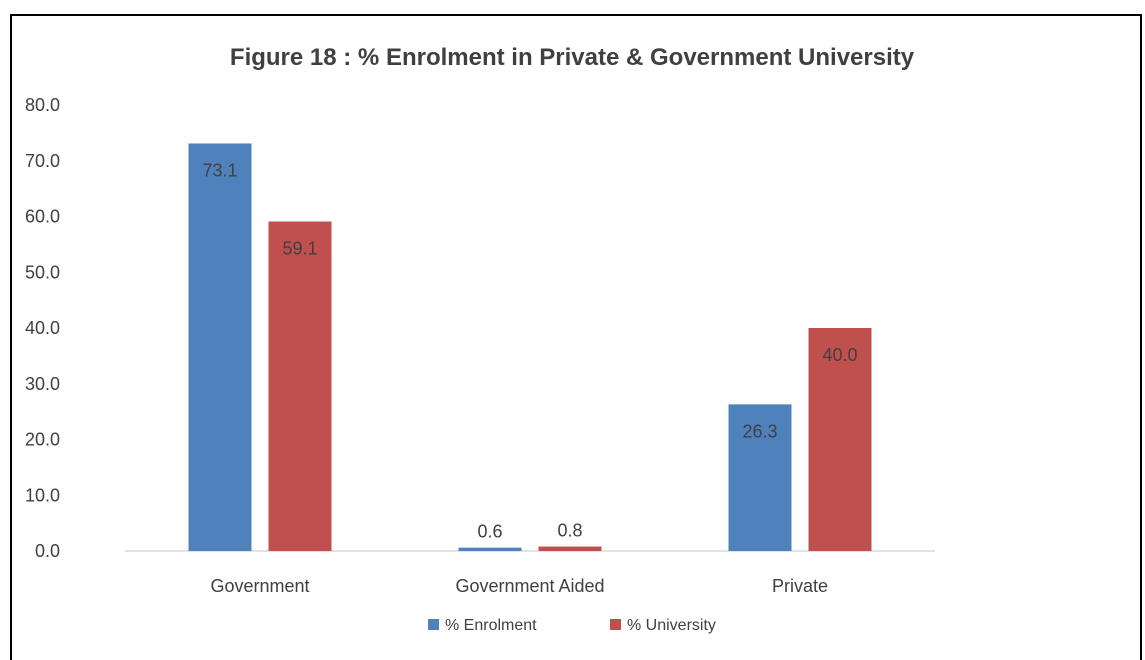 The height and width of the screenshot is (660, 1145). What do you see at coordinates (572, 625) in the screenshot?
I see `legend: % Enrolment % University` at bounding box center [572, 625].